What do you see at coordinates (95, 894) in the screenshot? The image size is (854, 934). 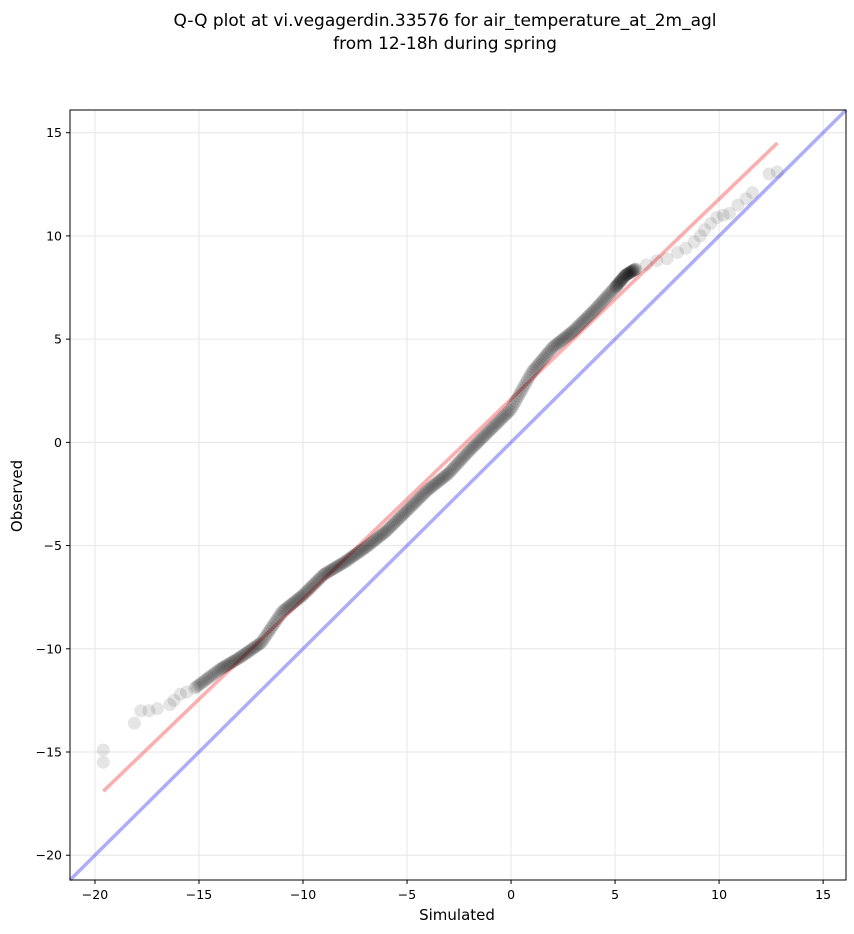 I see `x-tick-label: −20` at bounding box center [95, 894].